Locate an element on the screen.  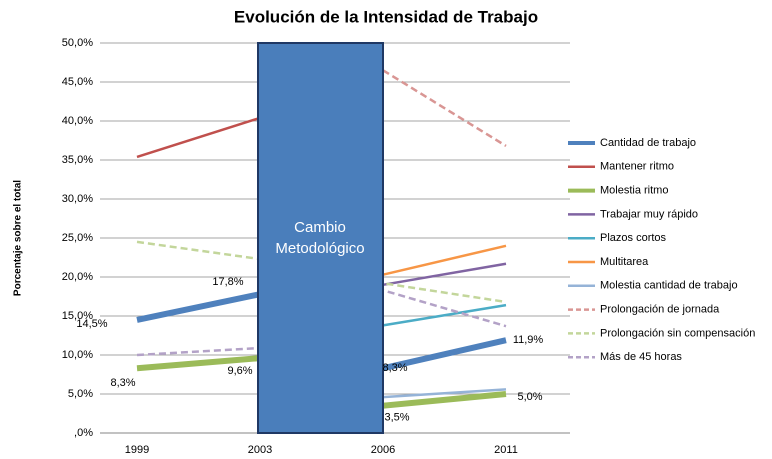
y-tick-label: 25,0% is located at coordinates (77, 238).